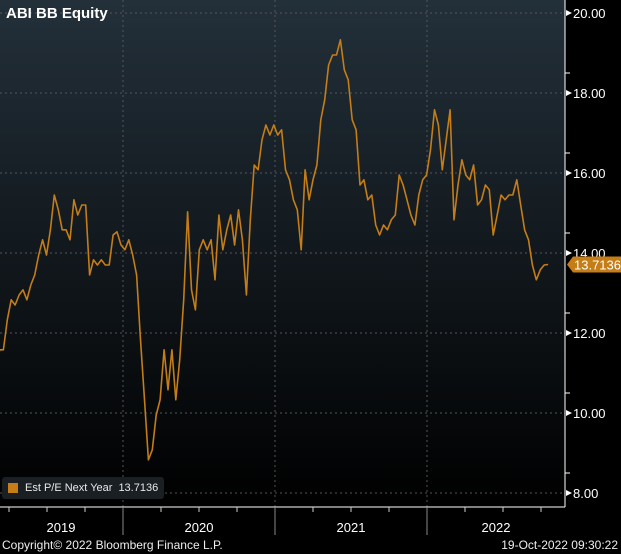  What do you see at coordinates (351, 527) in the screenshot?
I see `x-tick-label: 2021` at bounding box center [351, 527].